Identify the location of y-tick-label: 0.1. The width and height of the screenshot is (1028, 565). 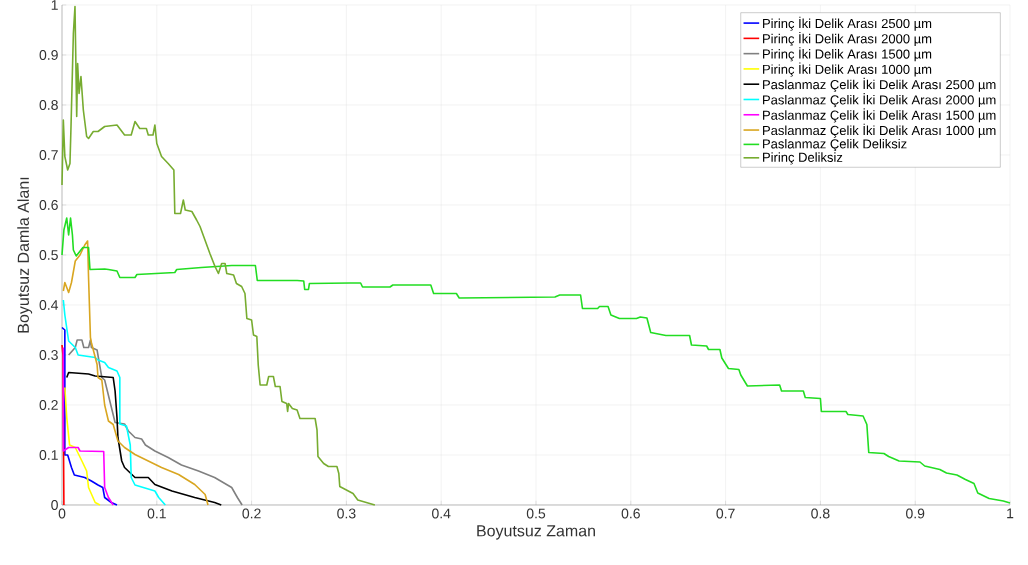
(48, 455).